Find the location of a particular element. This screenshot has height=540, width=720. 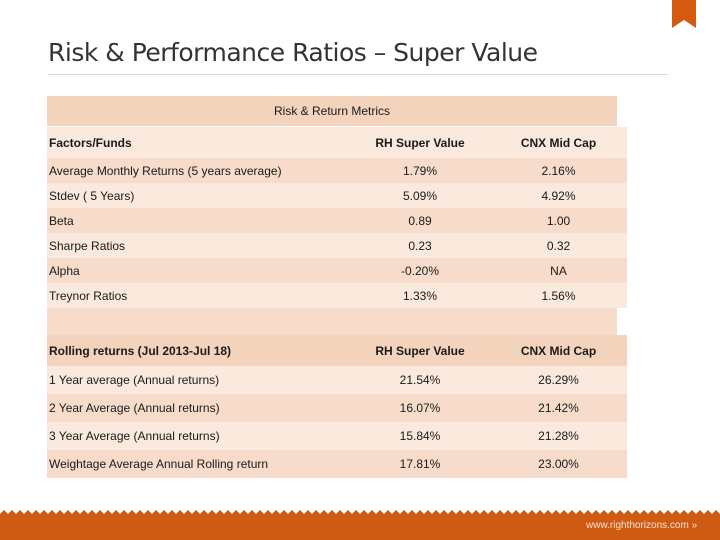

footer-url: www.righthorizons.com » is located at coordinates (642, 525).